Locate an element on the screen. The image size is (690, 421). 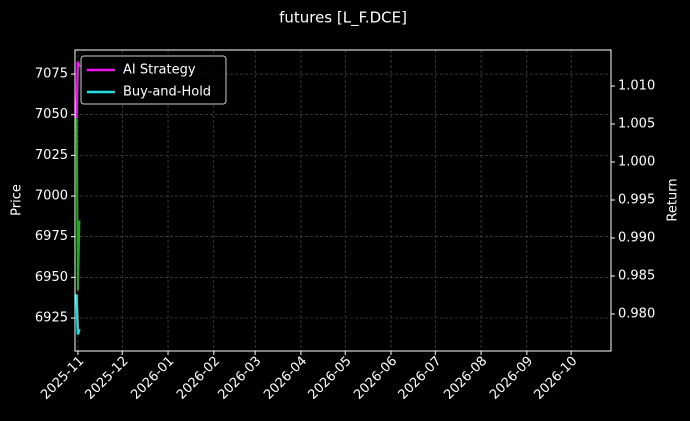
y-tick-label: 7025 is located at coordinates (51, 155).